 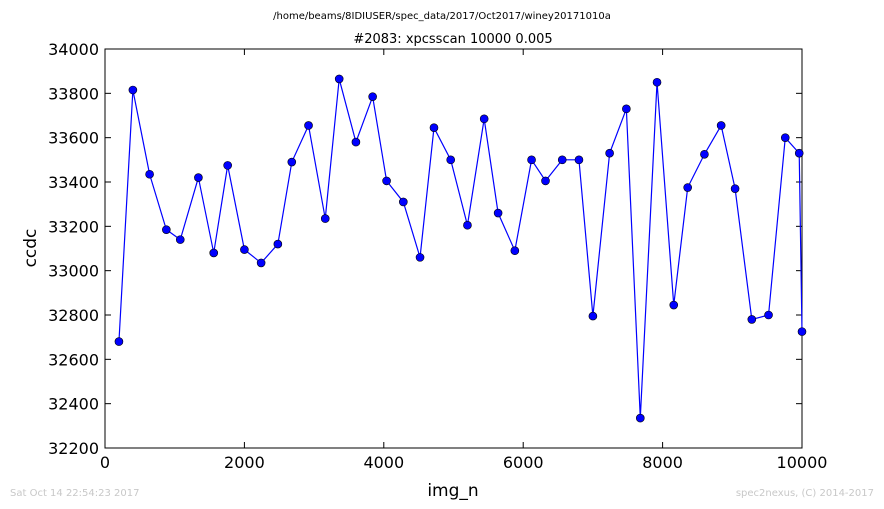 What do you see at coordinates (105, 462) in the screenshot?
I see `x-tick-label: 0` at bounding box center [105, 462].